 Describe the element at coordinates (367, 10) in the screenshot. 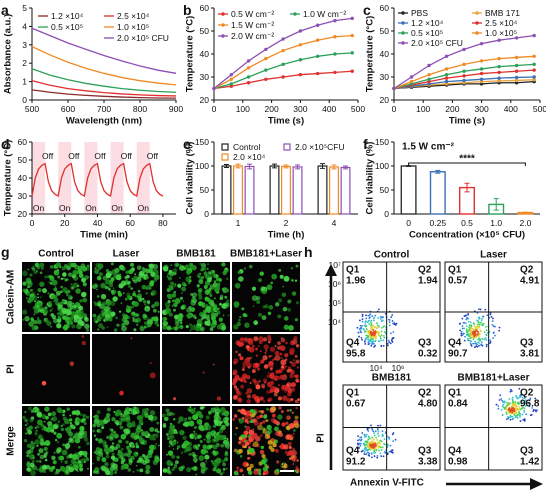

I see `panel-label: c` at that location.